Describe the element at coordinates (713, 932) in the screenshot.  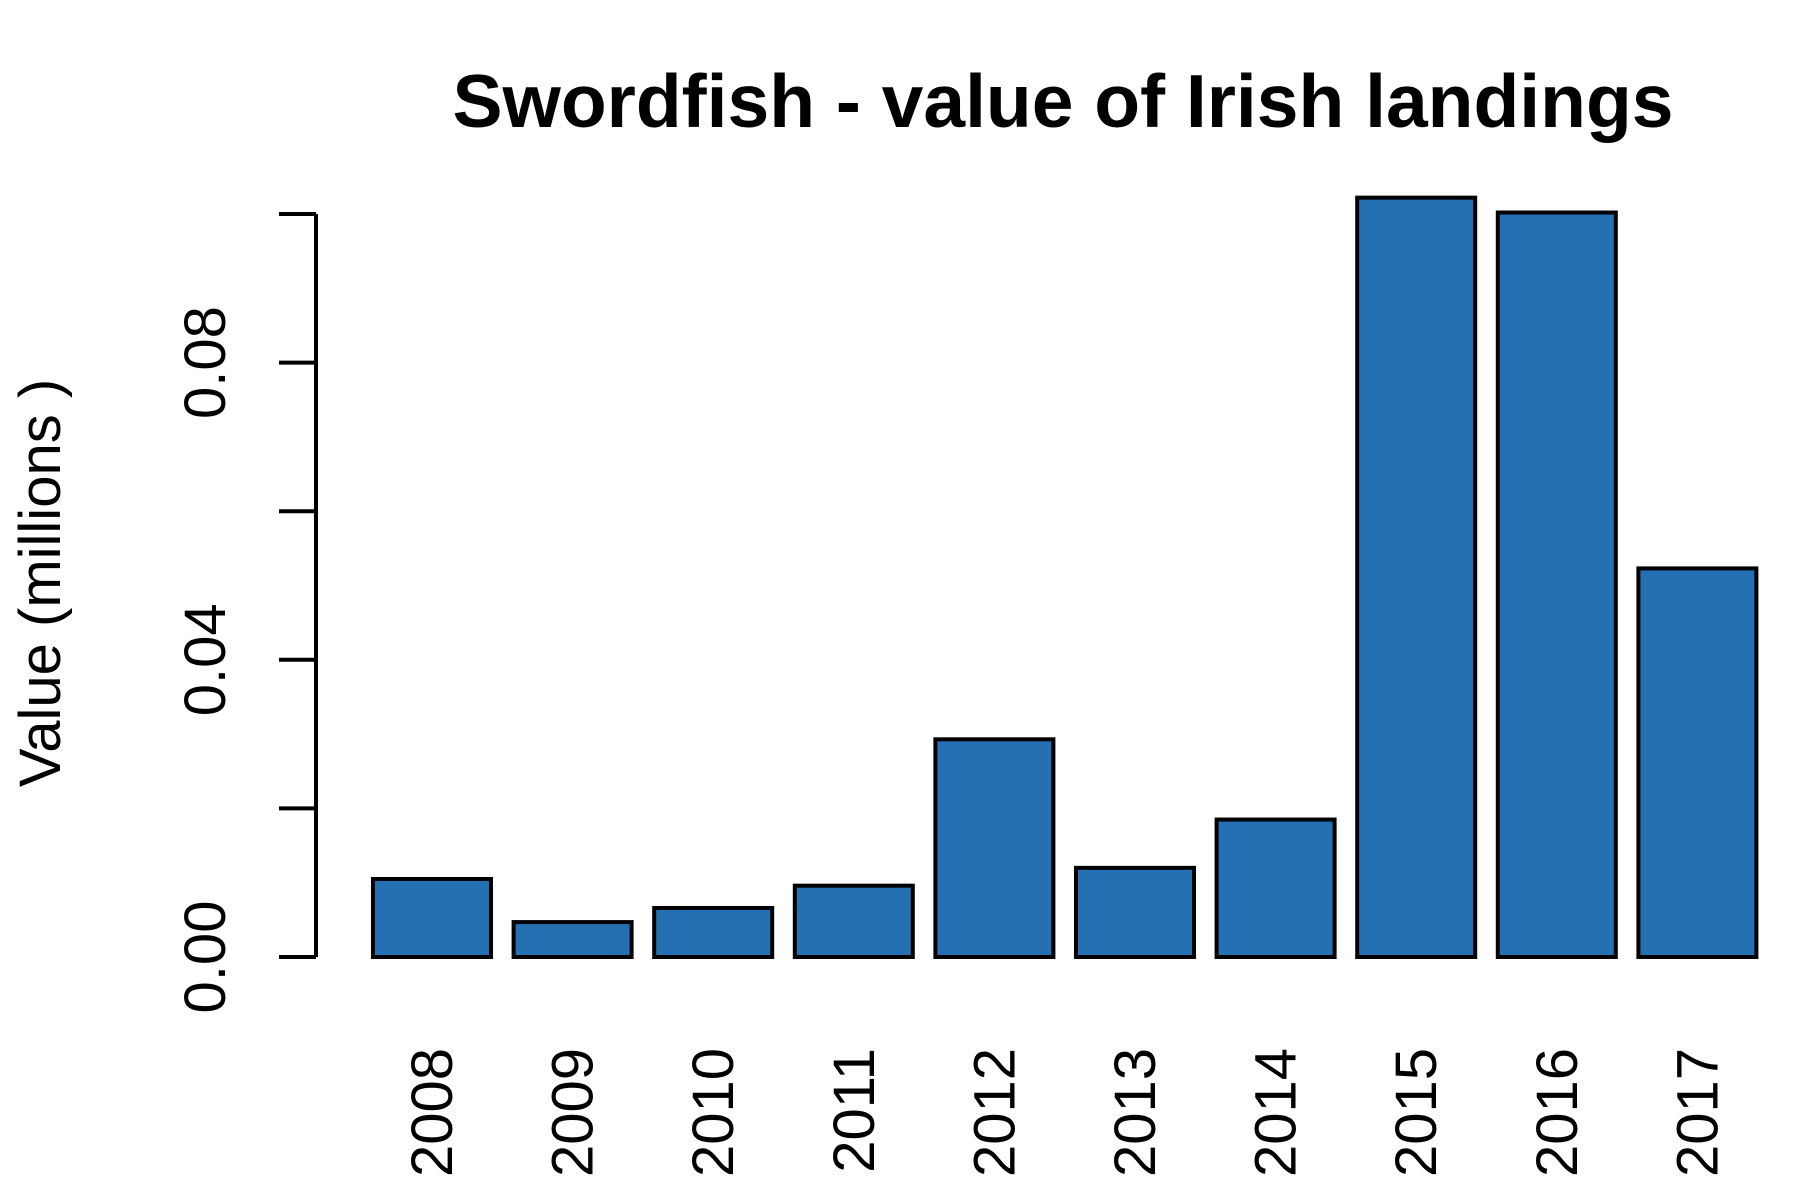
I see `bar-2010` at that location.